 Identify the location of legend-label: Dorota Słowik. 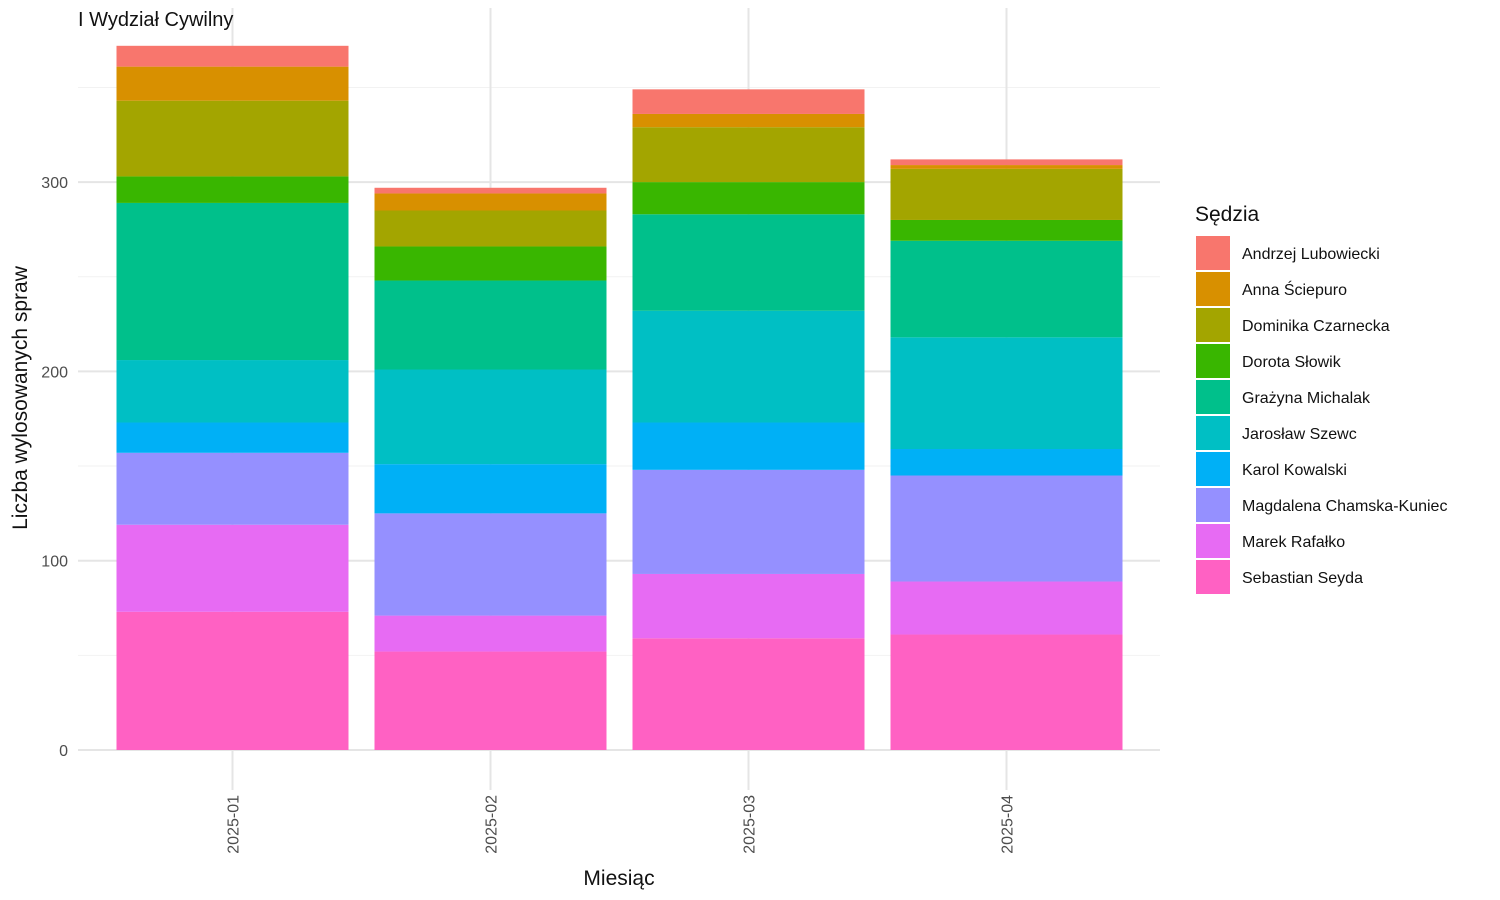
(1292, 362).